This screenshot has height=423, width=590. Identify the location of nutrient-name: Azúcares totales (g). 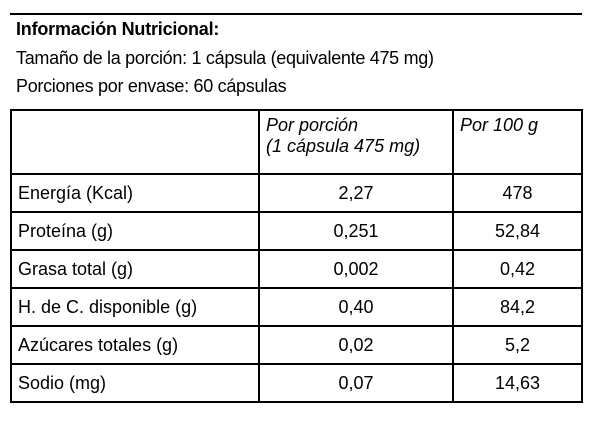
(135, 345).